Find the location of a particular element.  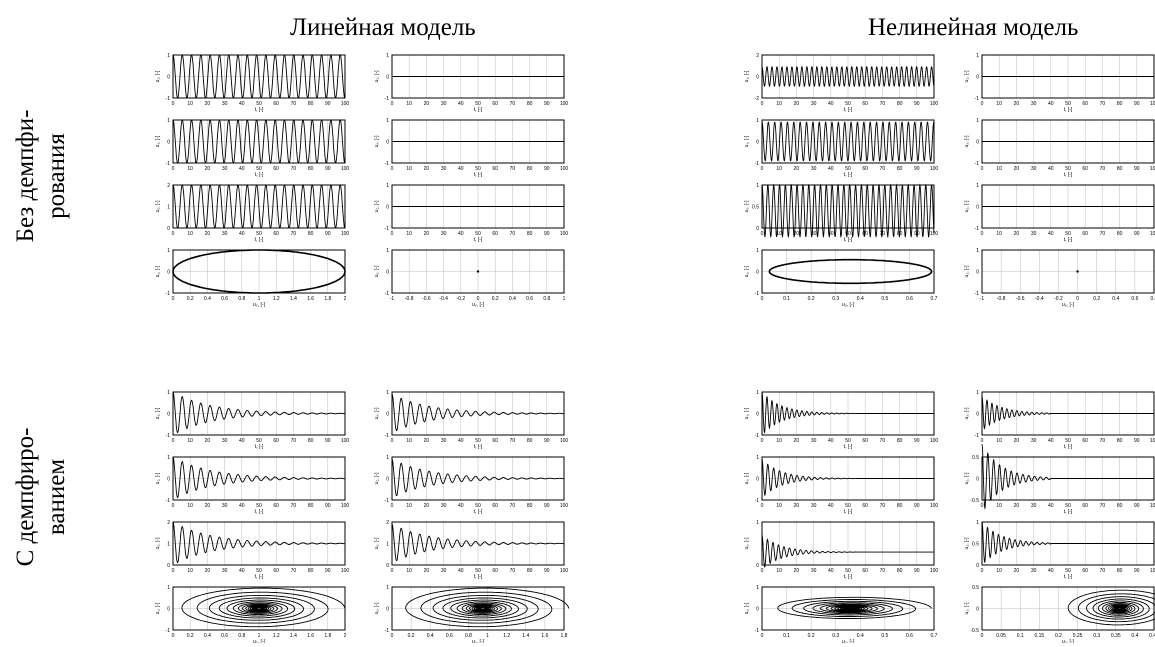

x-tick-label: 0.8 is located at coordinates (241, 636).